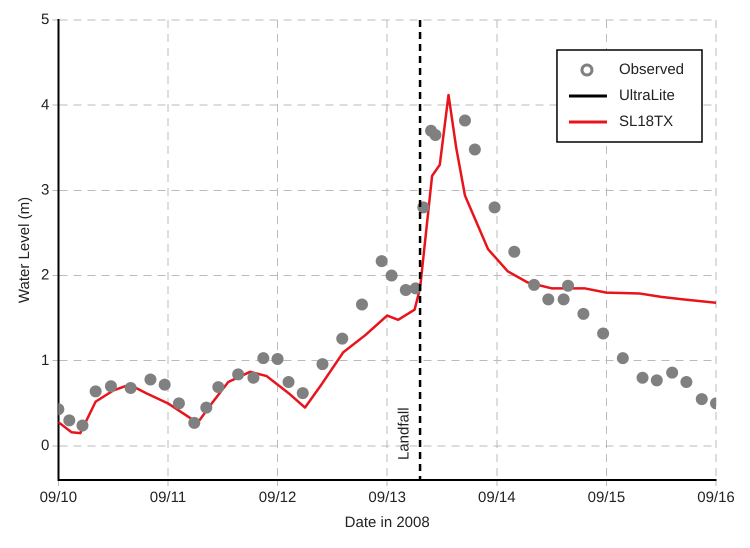 The image size is (750, 548). I want to click on x-tick-label: 09/10, so click(59, 497).